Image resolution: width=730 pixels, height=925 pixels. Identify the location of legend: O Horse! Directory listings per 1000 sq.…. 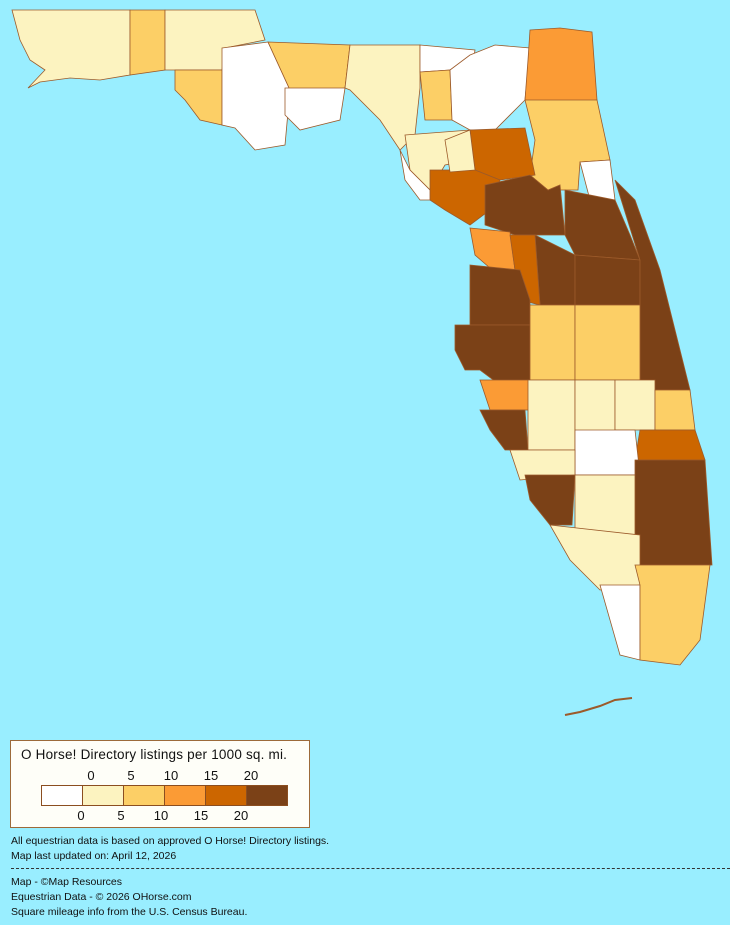
(160, 784).